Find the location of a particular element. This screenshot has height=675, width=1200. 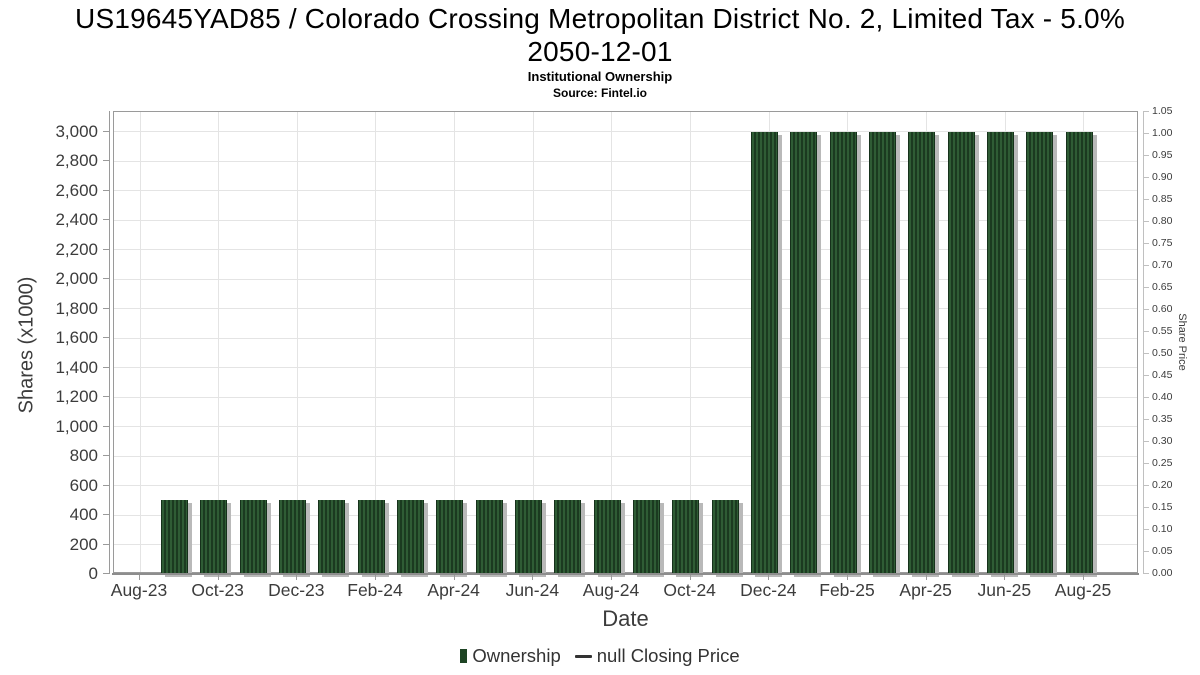

y-tick-label: 2,800 is located at coordinates (76, 161).